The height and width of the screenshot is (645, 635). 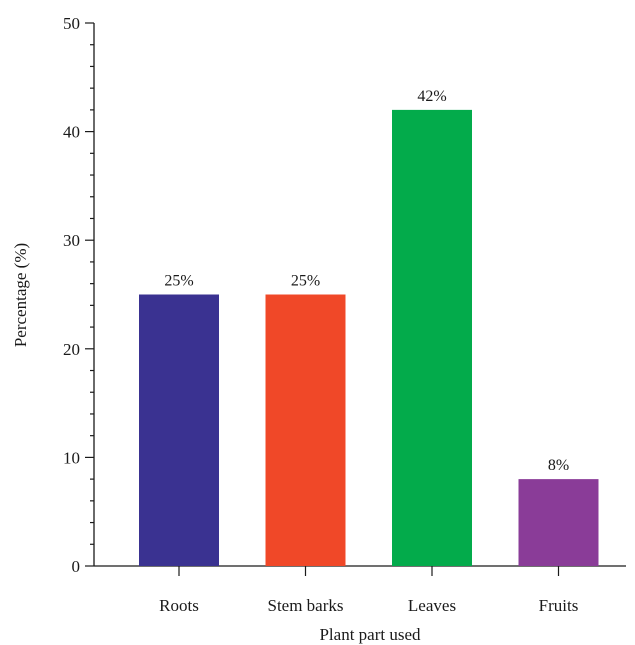 I want to click on y-tick-label: 20, so click(x=71, y=349).